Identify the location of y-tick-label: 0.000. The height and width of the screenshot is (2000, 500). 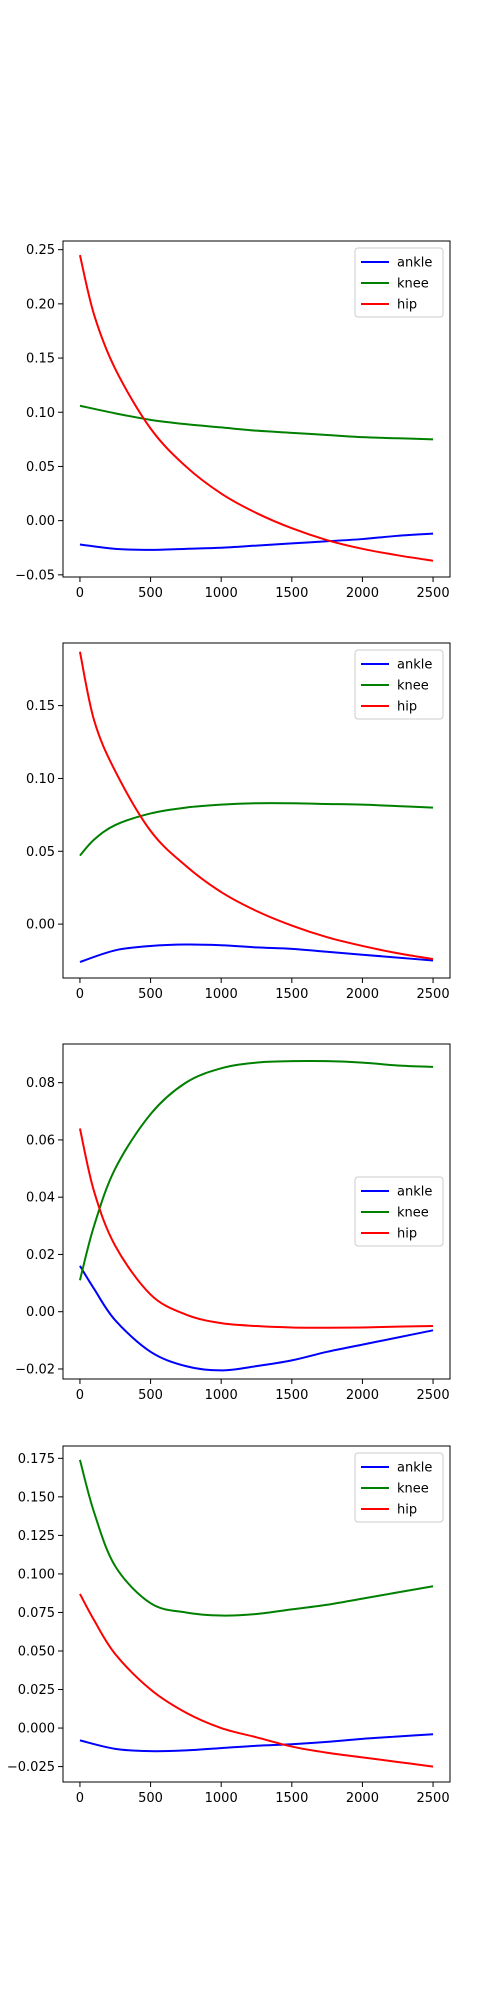
(36, 1729).